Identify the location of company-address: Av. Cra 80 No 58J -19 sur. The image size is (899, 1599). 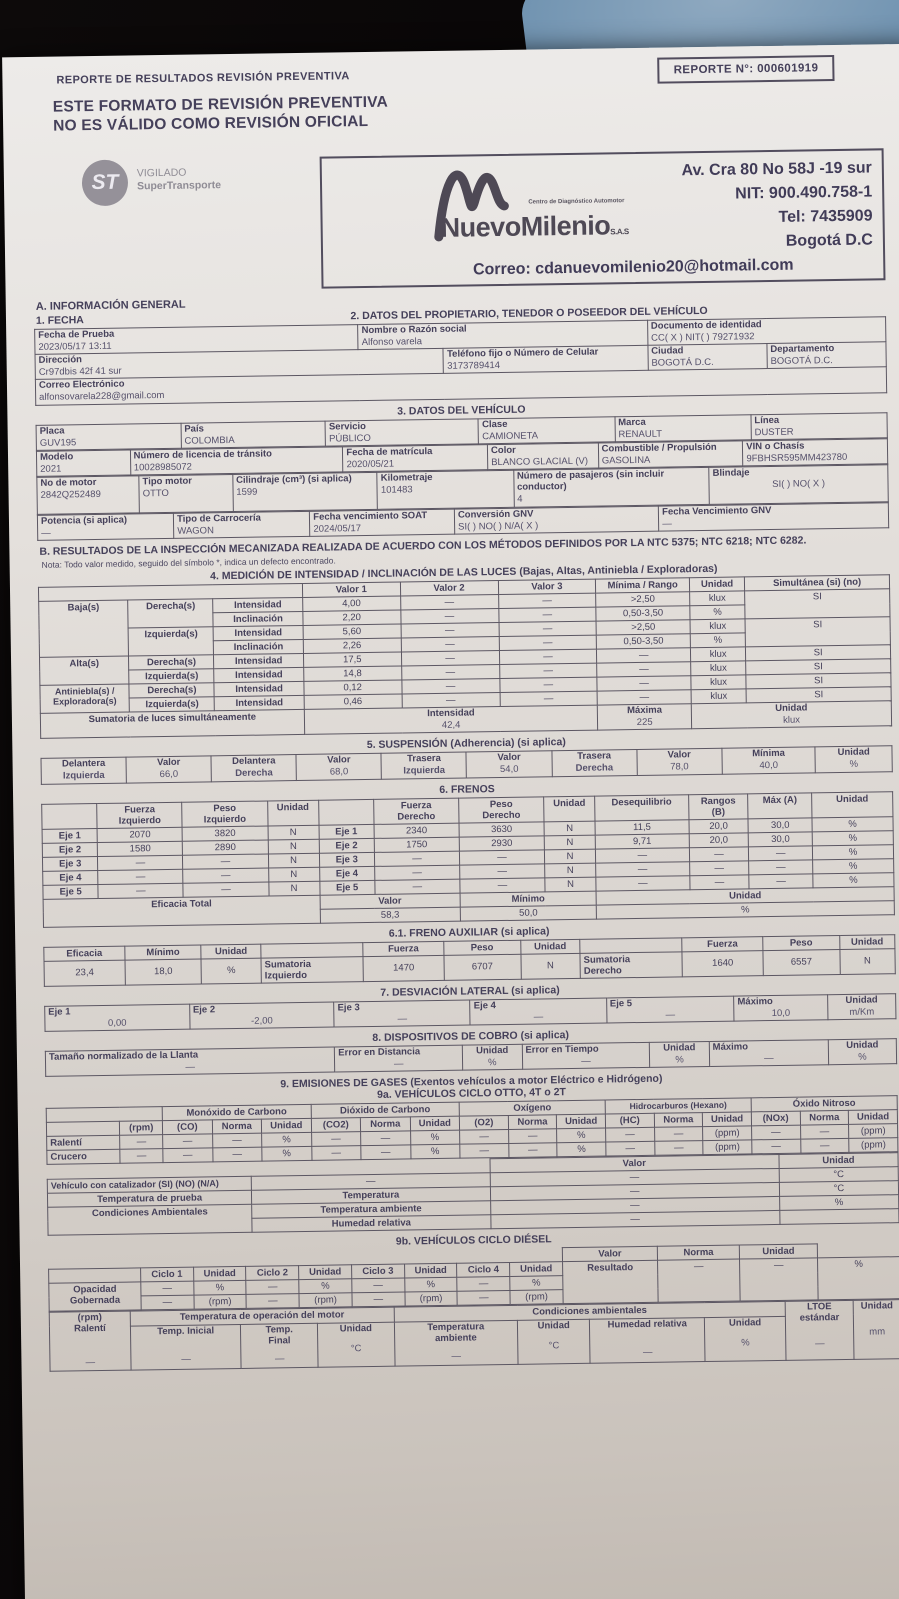
(776, 169).